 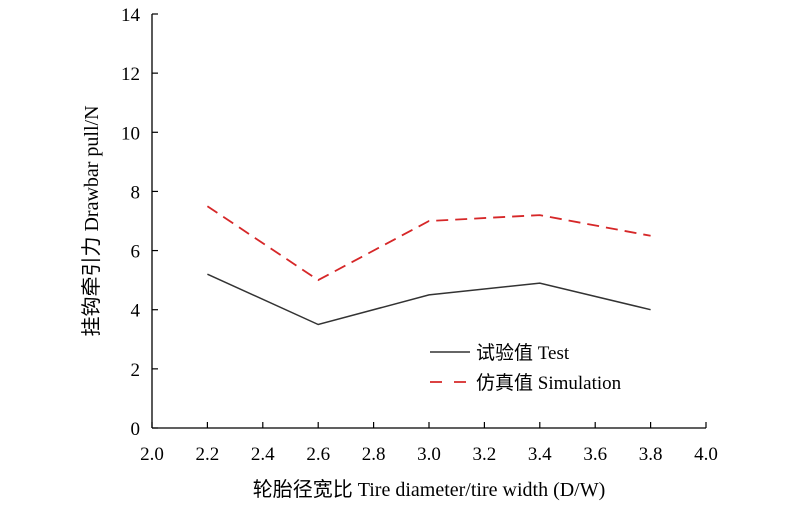 What do you see at coordinates (152, 454) in the screenshot?
I see `x-tick-label: 2.0` at bounding box center [152, 454].